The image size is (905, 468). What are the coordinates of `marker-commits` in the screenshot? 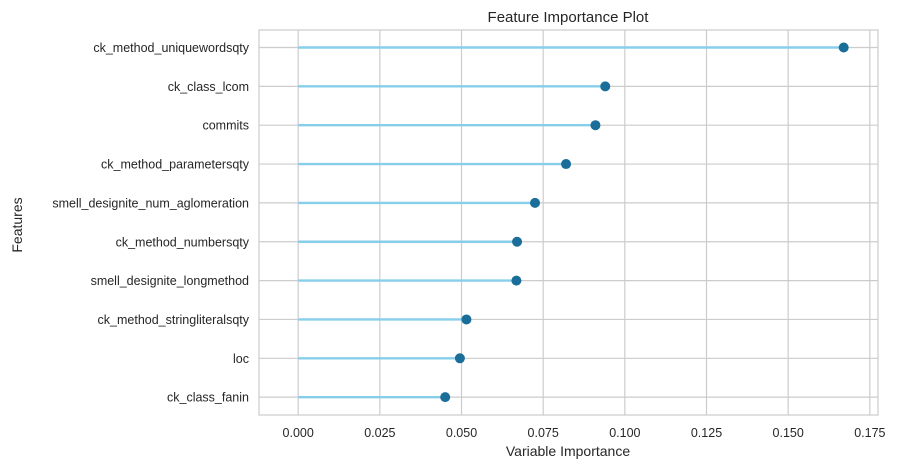 It's located at (595, 125).